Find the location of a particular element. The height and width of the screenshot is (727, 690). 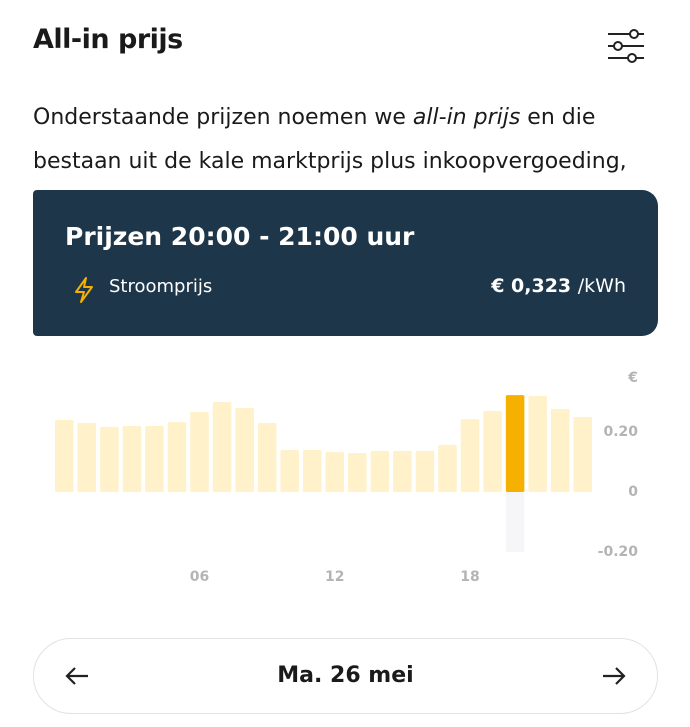

hover-column is located at coordinates (515, 522).